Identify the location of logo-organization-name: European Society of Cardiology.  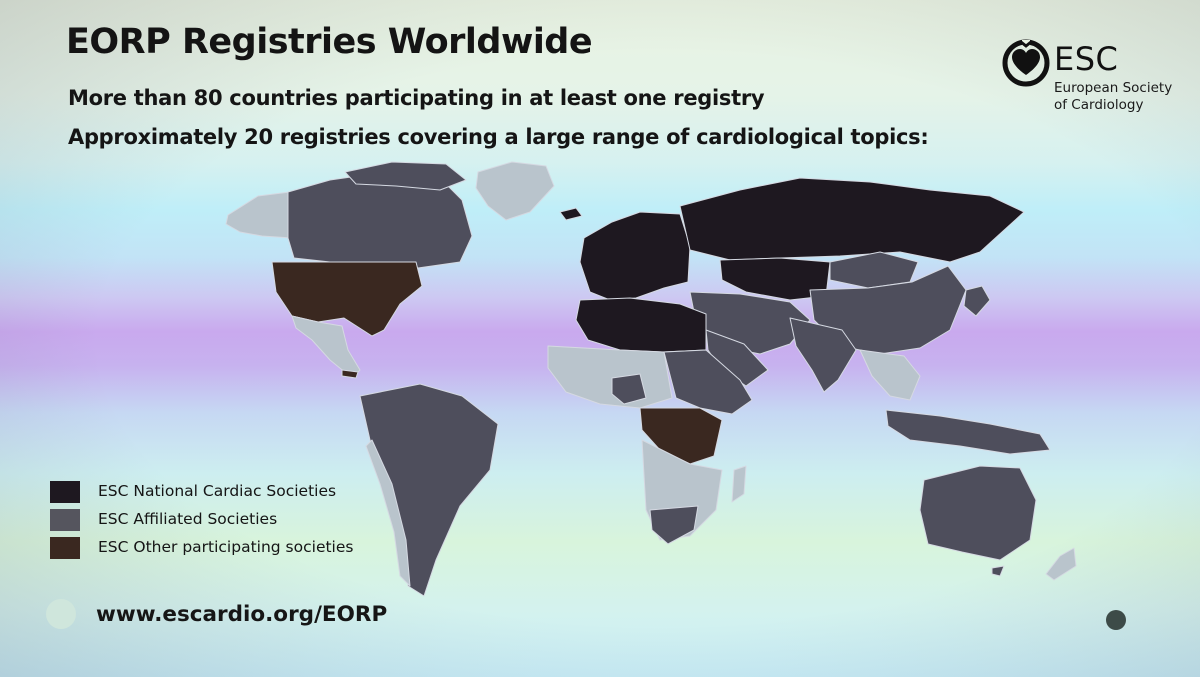
(1113, 97).